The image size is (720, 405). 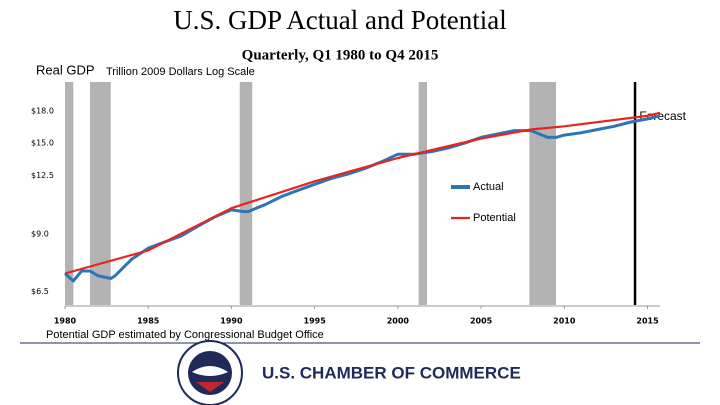 I want to click on legend-label: Actual, so click(x=488, y=187).